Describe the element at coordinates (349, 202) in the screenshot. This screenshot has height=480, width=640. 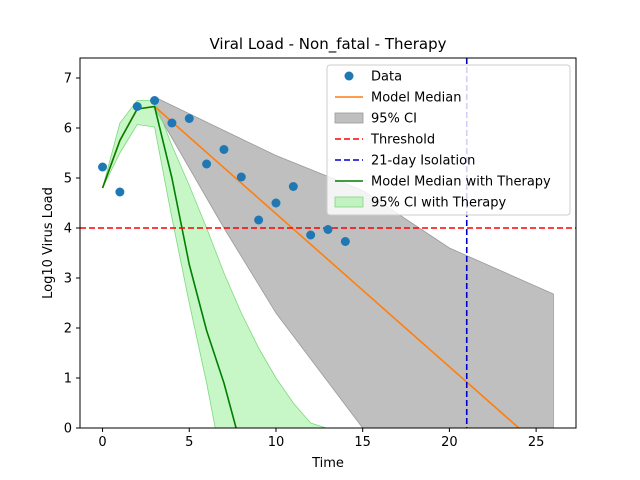
I see `legend-handle-therapy-ci` at that location.